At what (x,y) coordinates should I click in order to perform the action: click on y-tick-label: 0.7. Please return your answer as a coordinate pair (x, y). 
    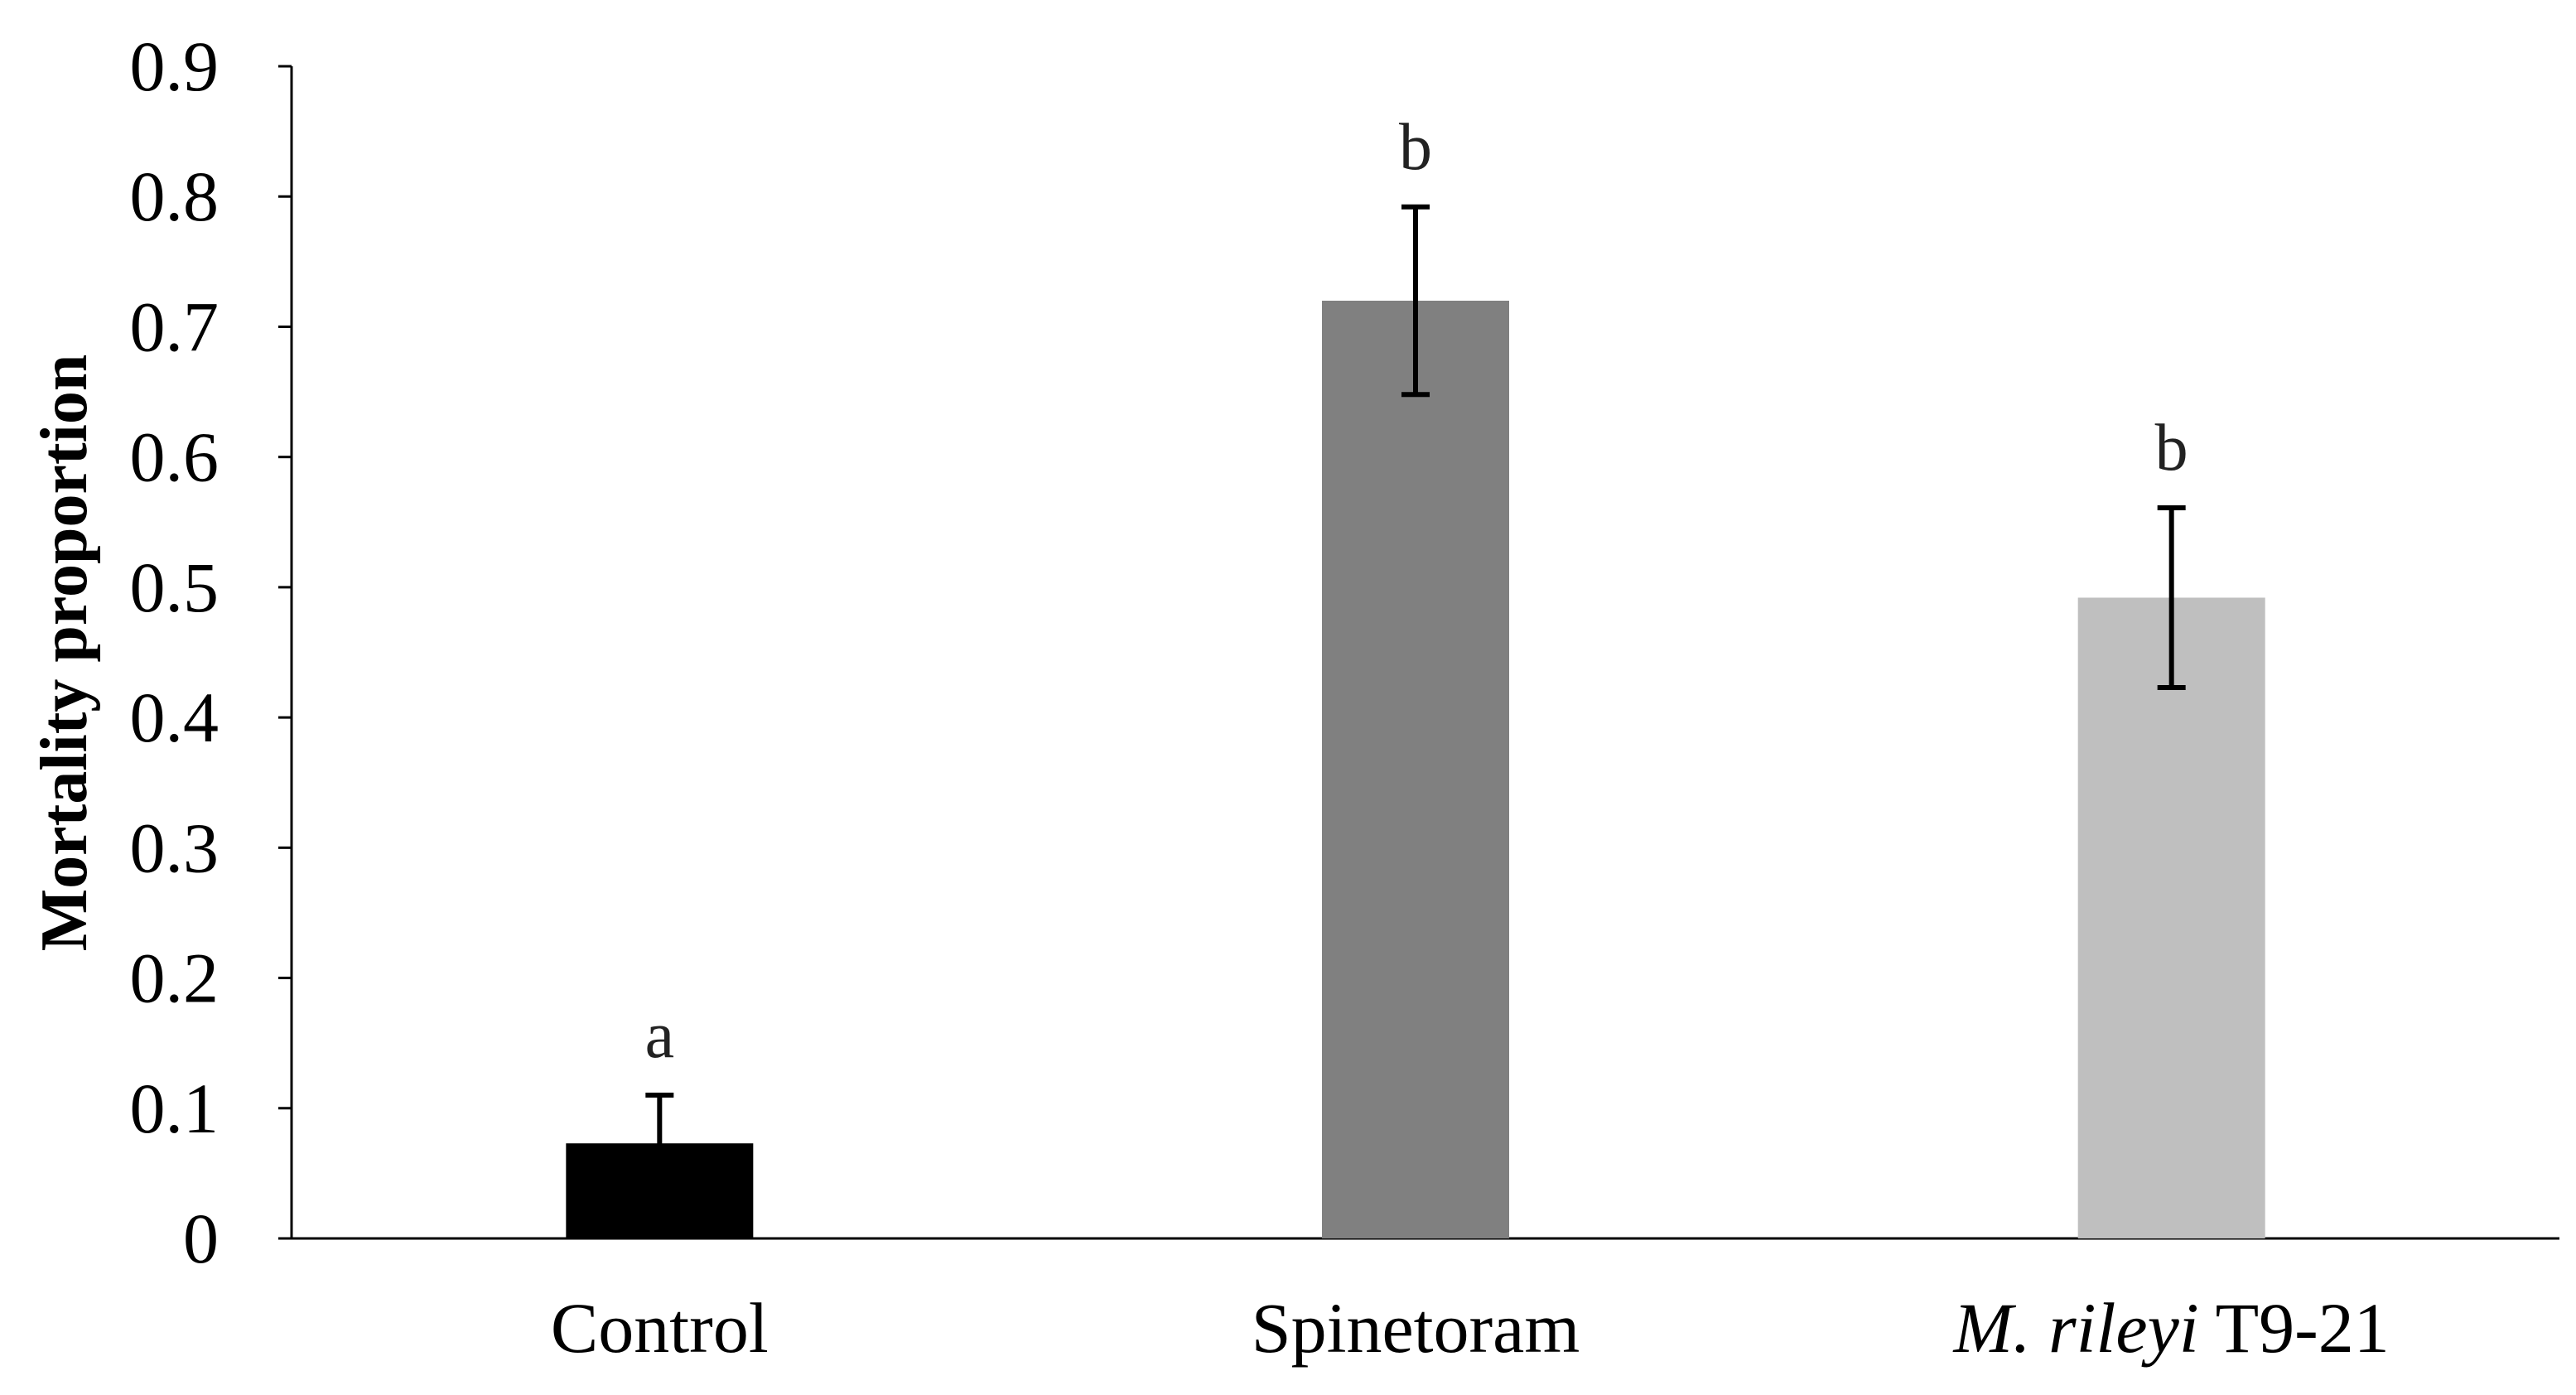
    Looking at the image, I should click on (174, 327).